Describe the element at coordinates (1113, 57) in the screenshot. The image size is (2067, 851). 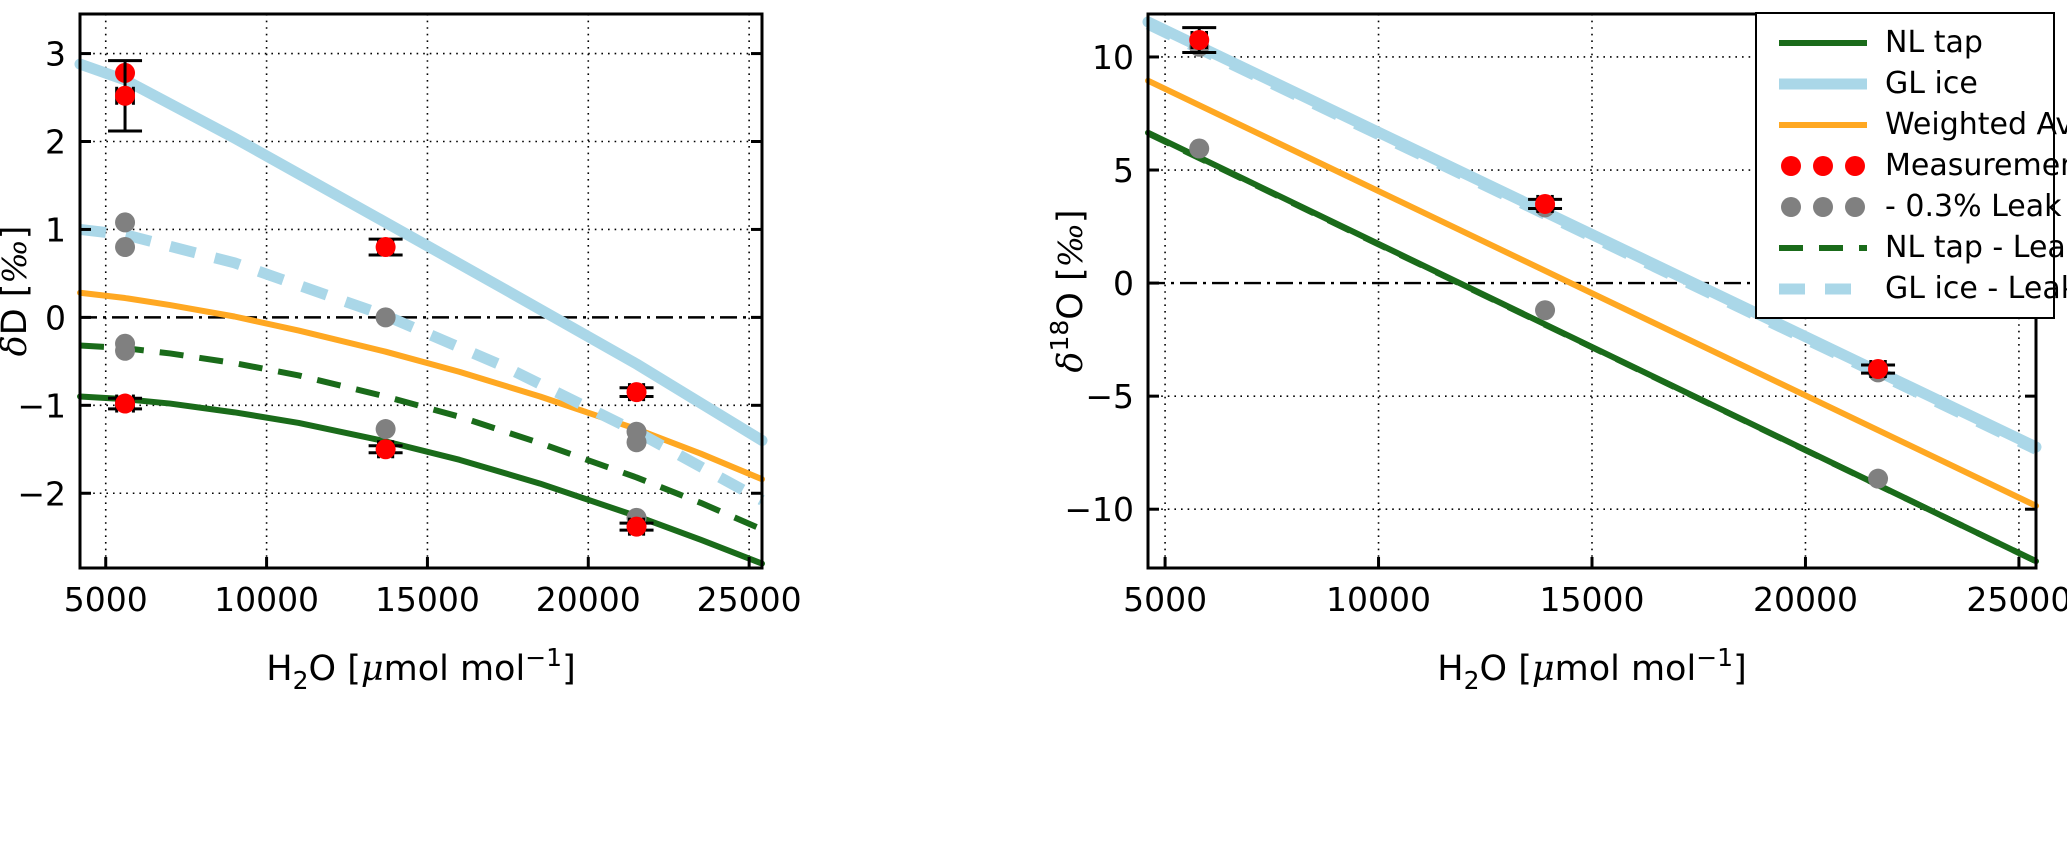
I see `y-tick-label: 10` at that location.